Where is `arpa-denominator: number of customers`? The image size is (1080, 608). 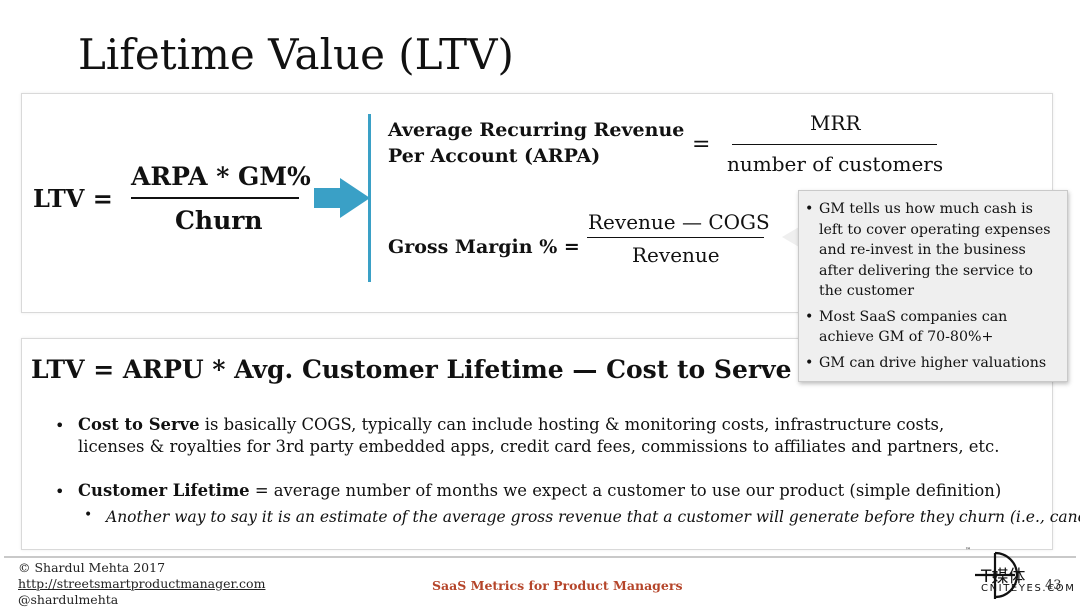 arpa-denominator: number of customers is located at coordinates (835, 164).